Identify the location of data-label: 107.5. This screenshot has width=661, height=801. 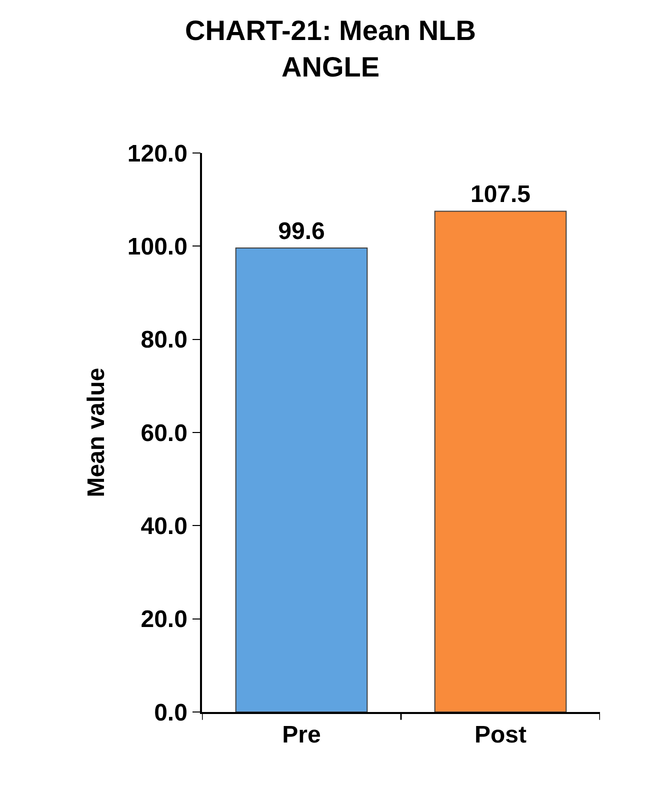
(500, 194).